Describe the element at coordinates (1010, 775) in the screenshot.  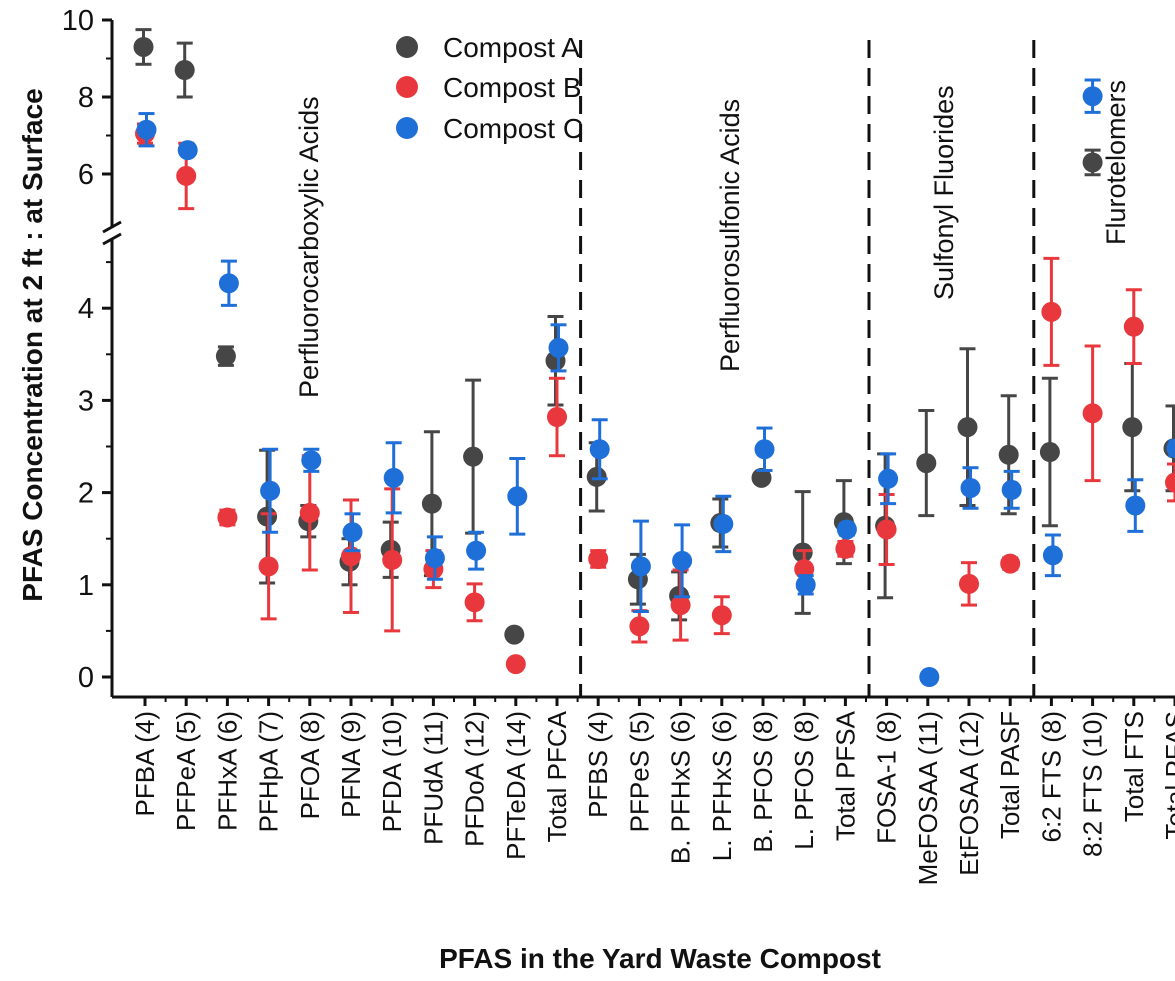
I see `x-tick-label: Total PASF` at that location.